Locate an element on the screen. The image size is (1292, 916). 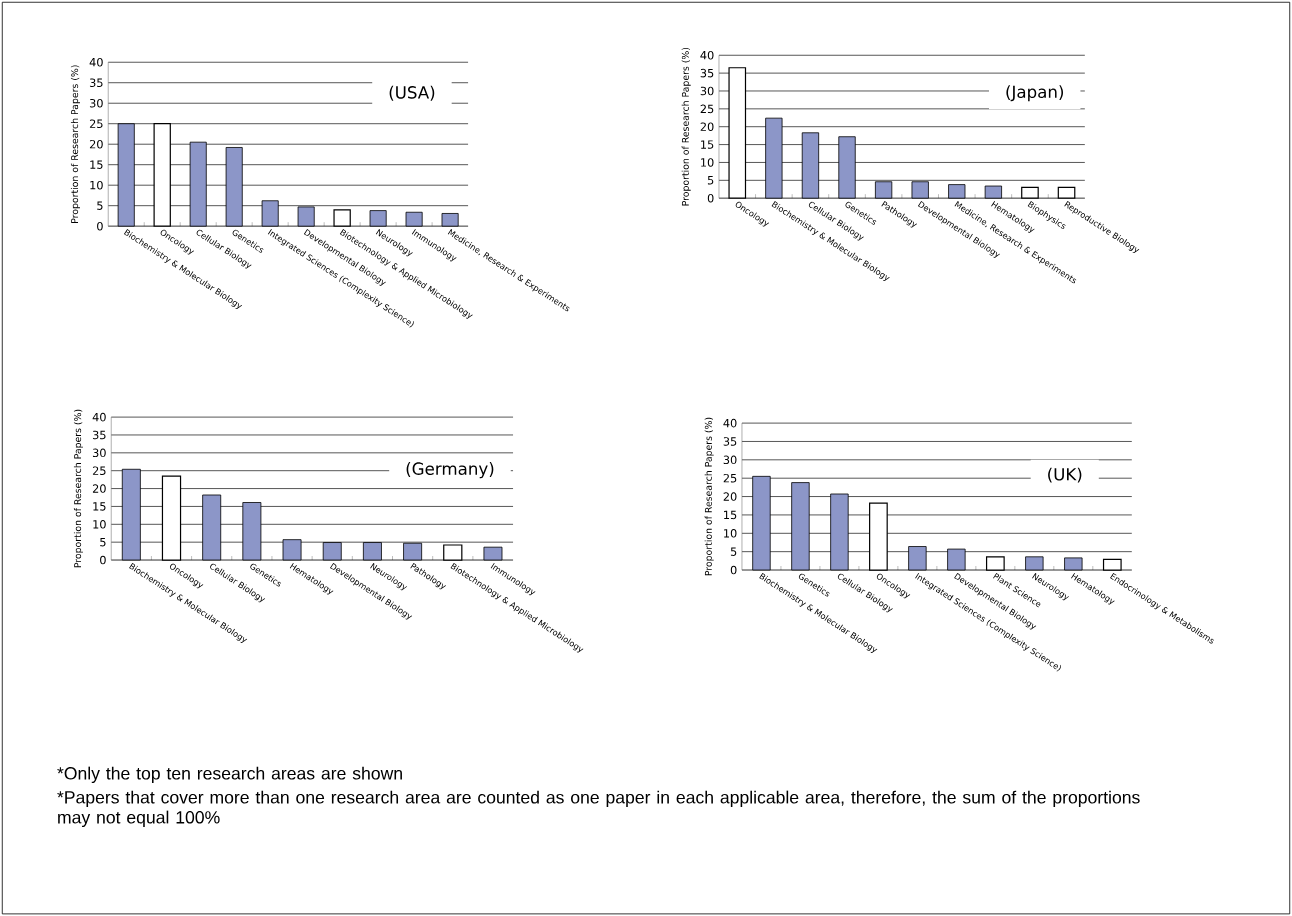
text: (UK) is located at coordinates (1065, 475).